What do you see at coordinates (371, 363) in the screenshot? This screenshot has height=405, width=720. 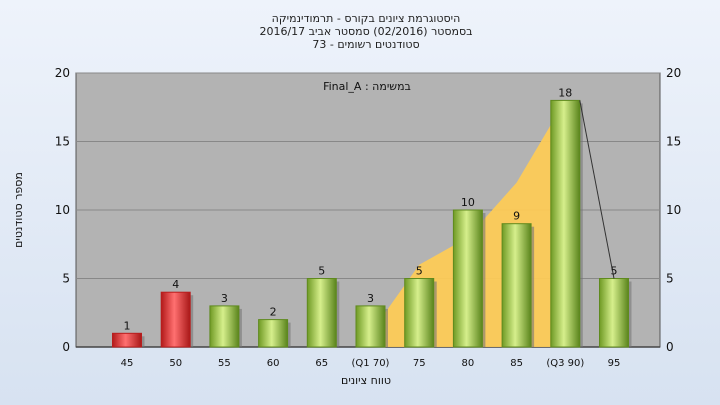 I see `x-tick-label: (Q1 70)` at bounding box center [371, 363].